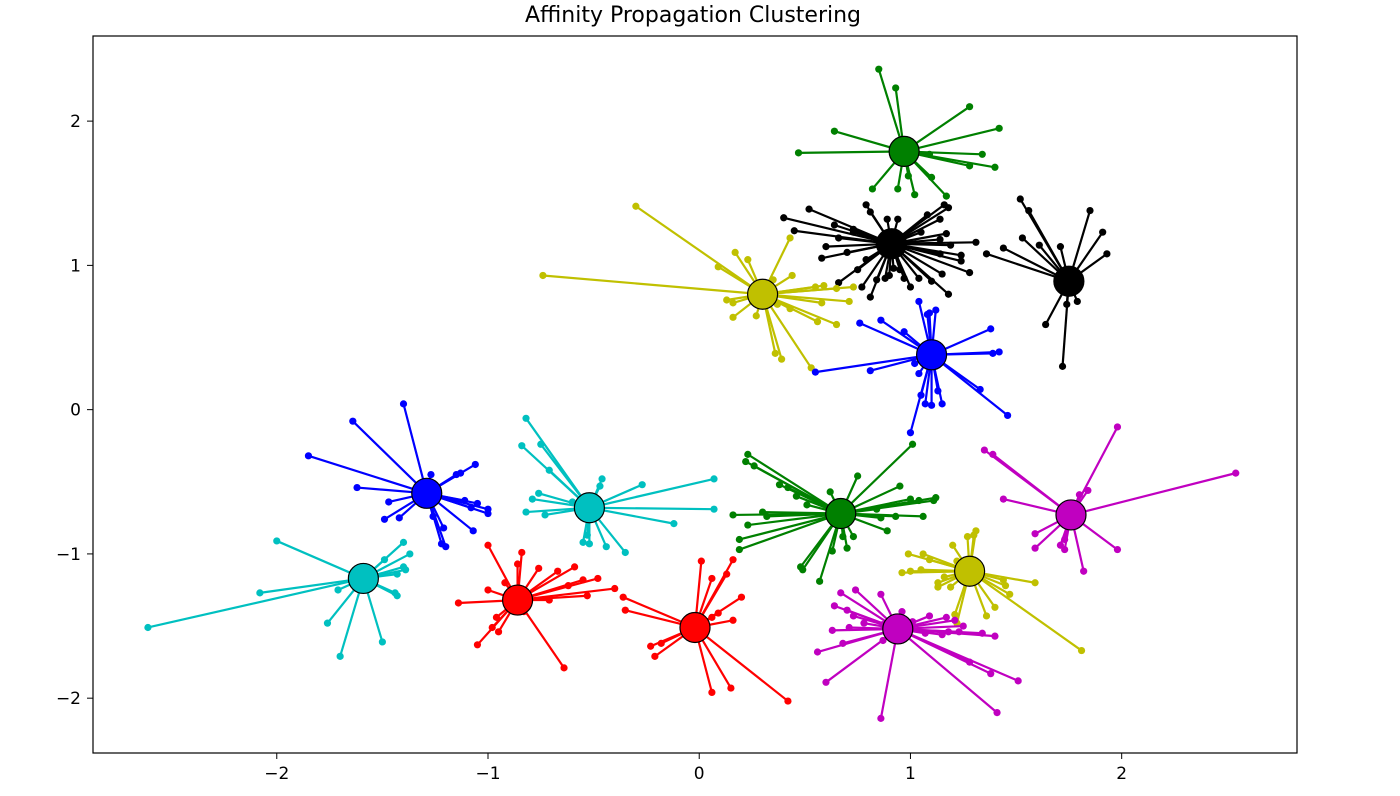 The image size is (1400, 796). What do you see at coordinates (427, 493) in the screenshot?
I see `cluster-6-exemplar` at bounding box center [427, 493].